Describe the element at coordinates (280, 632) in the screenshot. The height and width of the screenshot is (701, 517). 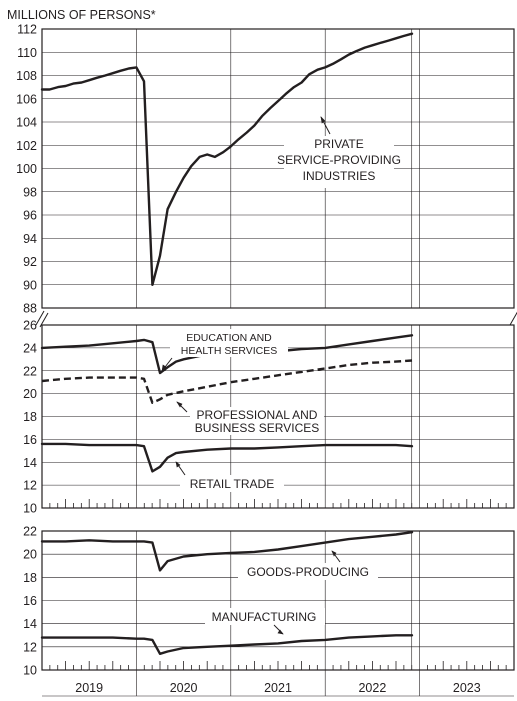
I see `manufacturing-pointer-head` at that location.